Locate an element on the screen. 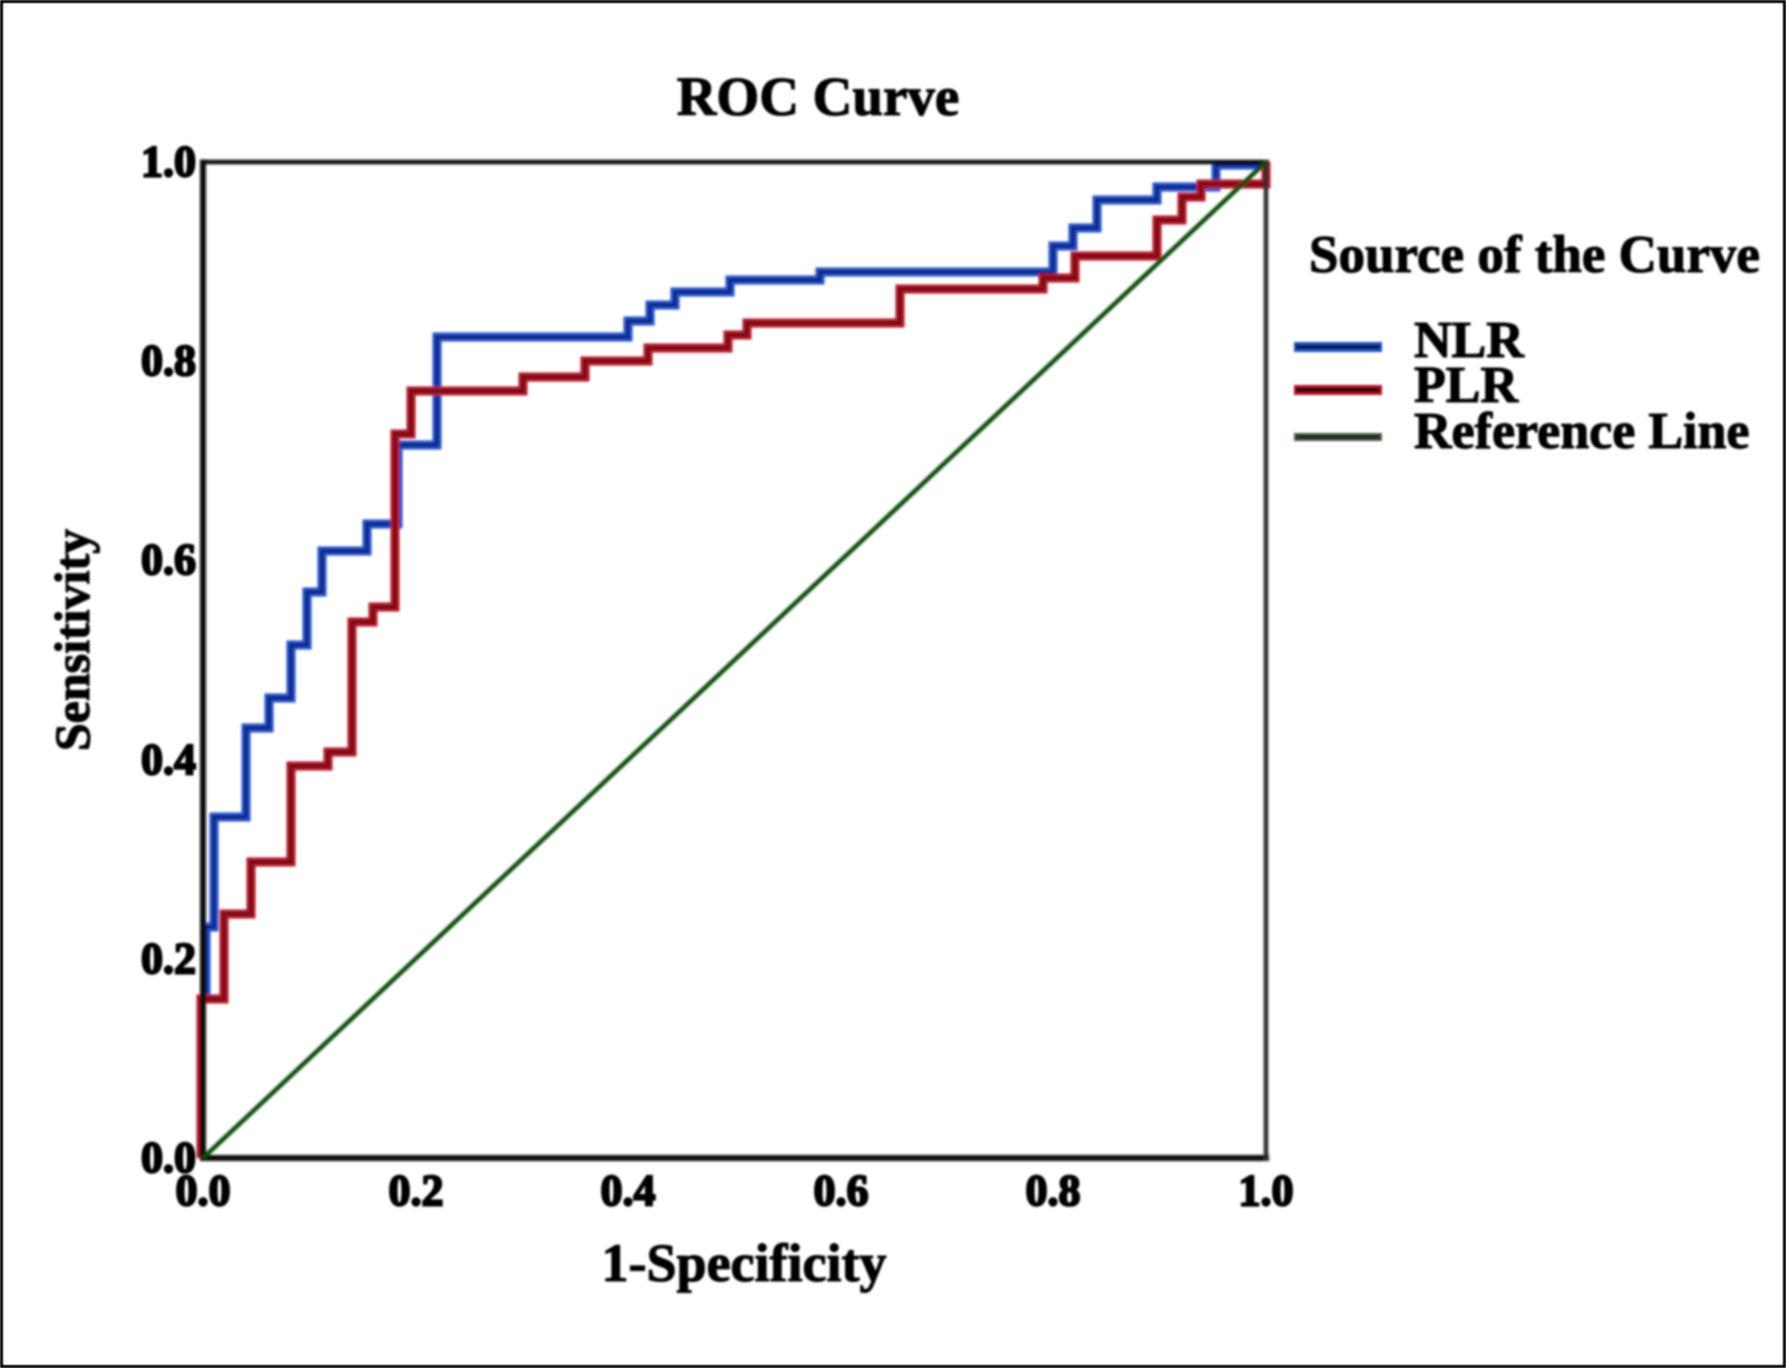 The height and width of the screenshot is (1368, 1786). svg-text: NLR is located at coordinates (1469, 340).